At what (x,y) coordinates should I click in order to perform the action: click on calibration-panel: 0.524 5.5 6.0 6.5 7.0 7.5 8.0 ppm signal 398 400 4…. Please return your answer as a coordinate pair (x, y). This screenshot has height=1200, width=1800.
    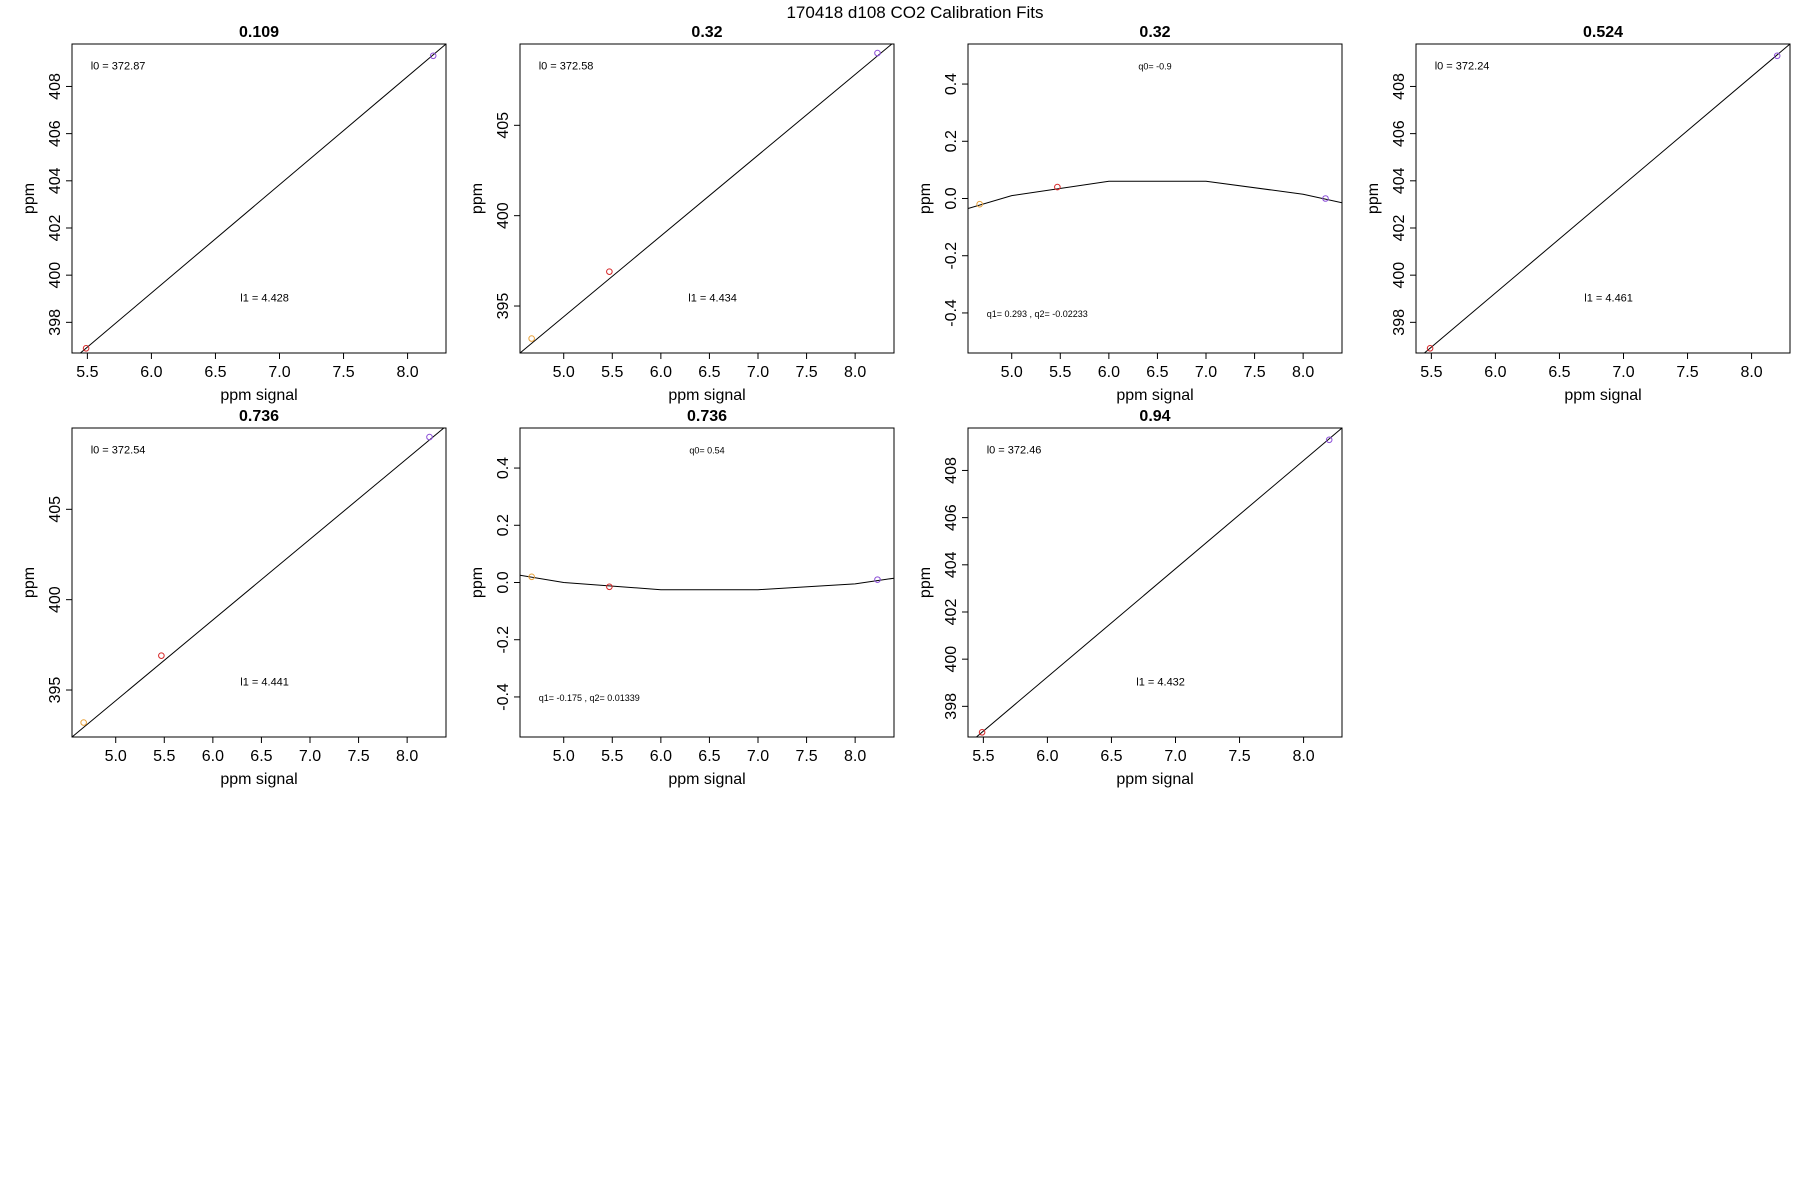
    Looking at the image, I should click on (1578, 214).